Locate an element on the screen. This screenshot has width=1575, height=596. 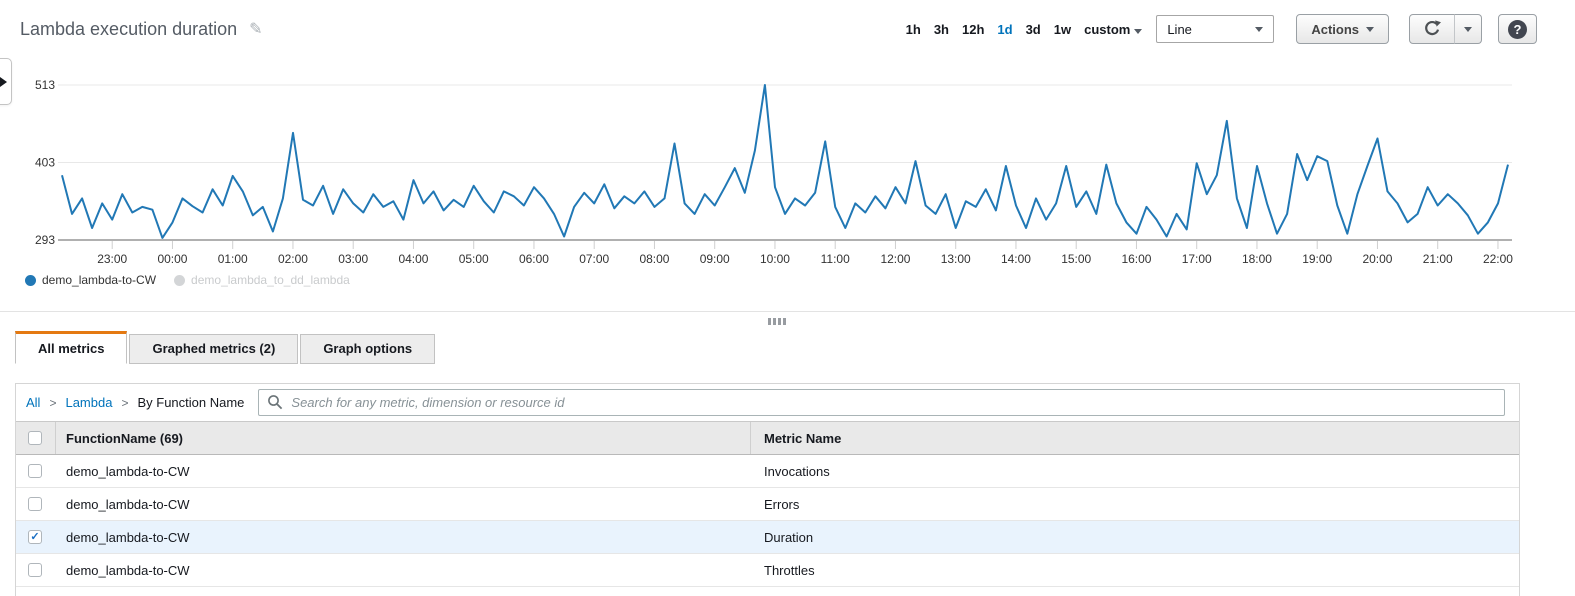
y-axis-tick-label: 293 is located at coordinates (45, 240).